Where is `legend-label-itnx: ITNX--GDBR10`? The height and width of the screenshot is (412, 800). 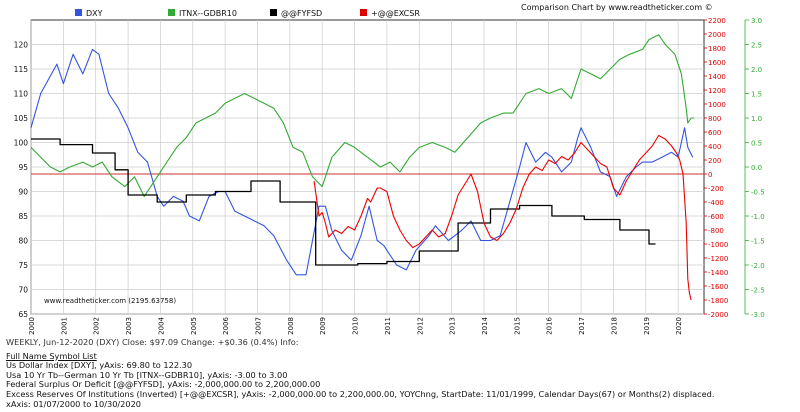 legend-label-itnx: ITNX--GDBR10 is located at coordinates (208, 13).